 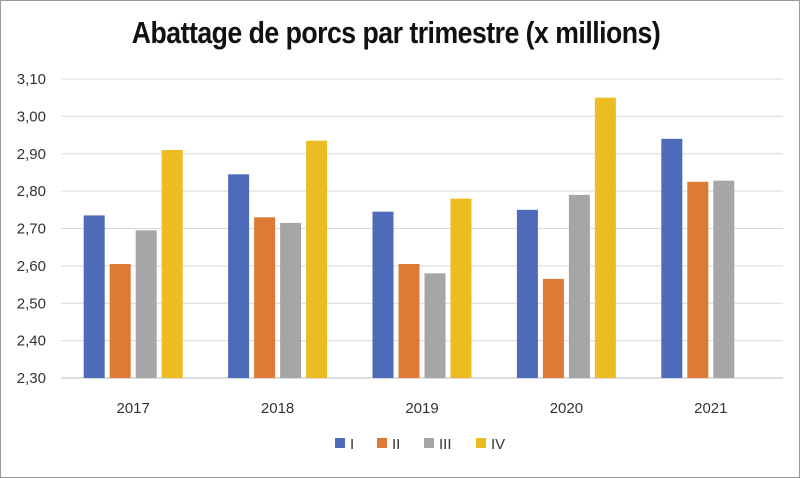 What do you see at coordinates (277, 408) in the screenshot?
I see `x-tick-label: 2018` at bounding box center [277, 408].